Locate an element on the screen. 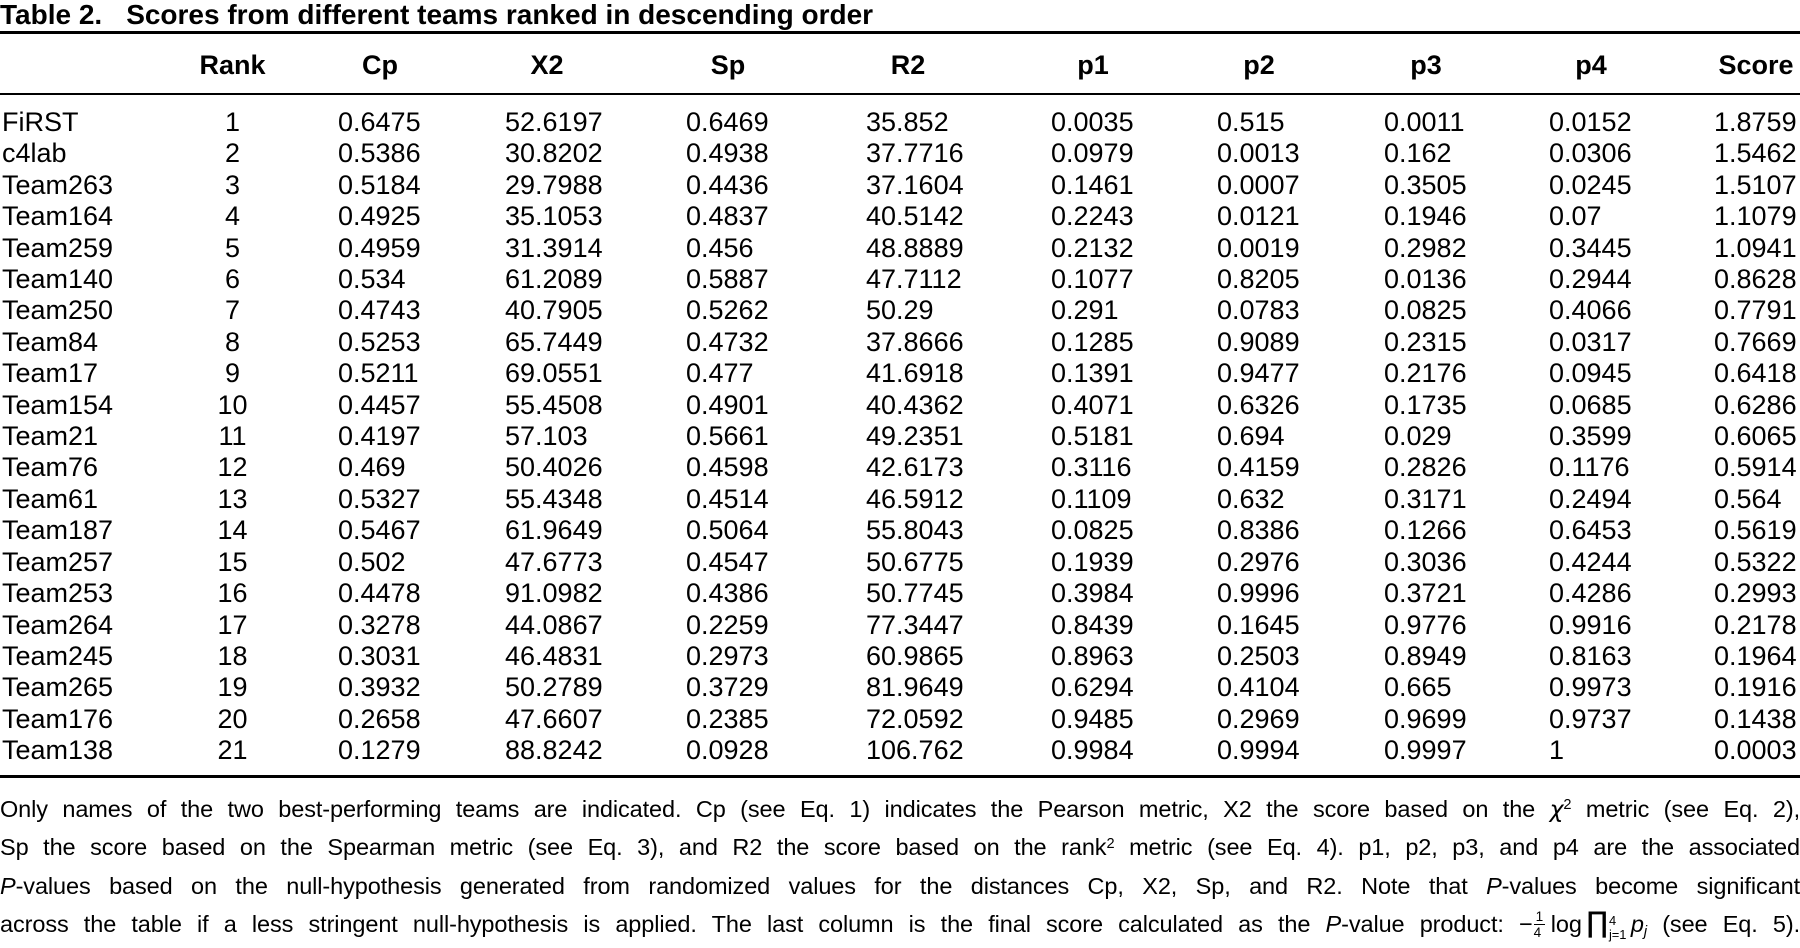 The image size is (1800, 948). cell-score: 1.0941 is located at coordinates (1755, 247).